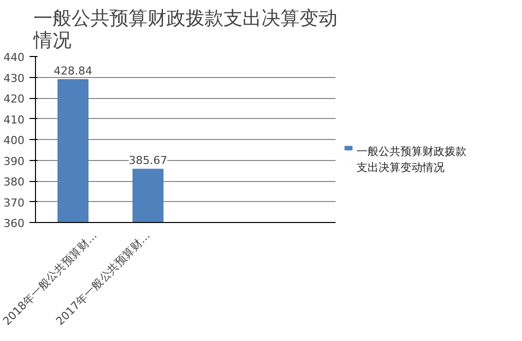 The width and height of the screenshot is (522, 341). I want to click on y-tick-label: 400, so click(14, 140).